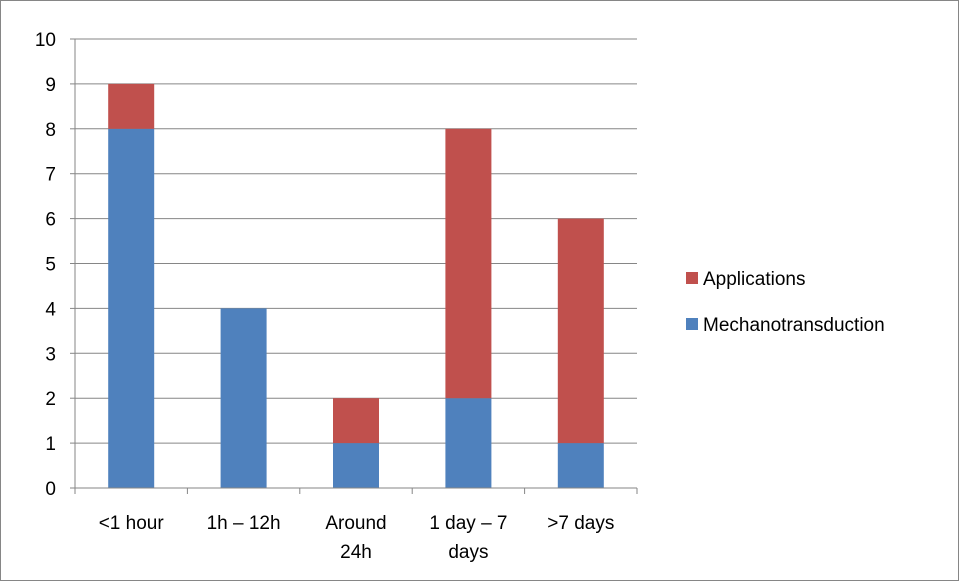 The width and height of the screenshot is (959, 581). I want to click on x-tick-label-1: 1h – 12h, so click(244, 523).